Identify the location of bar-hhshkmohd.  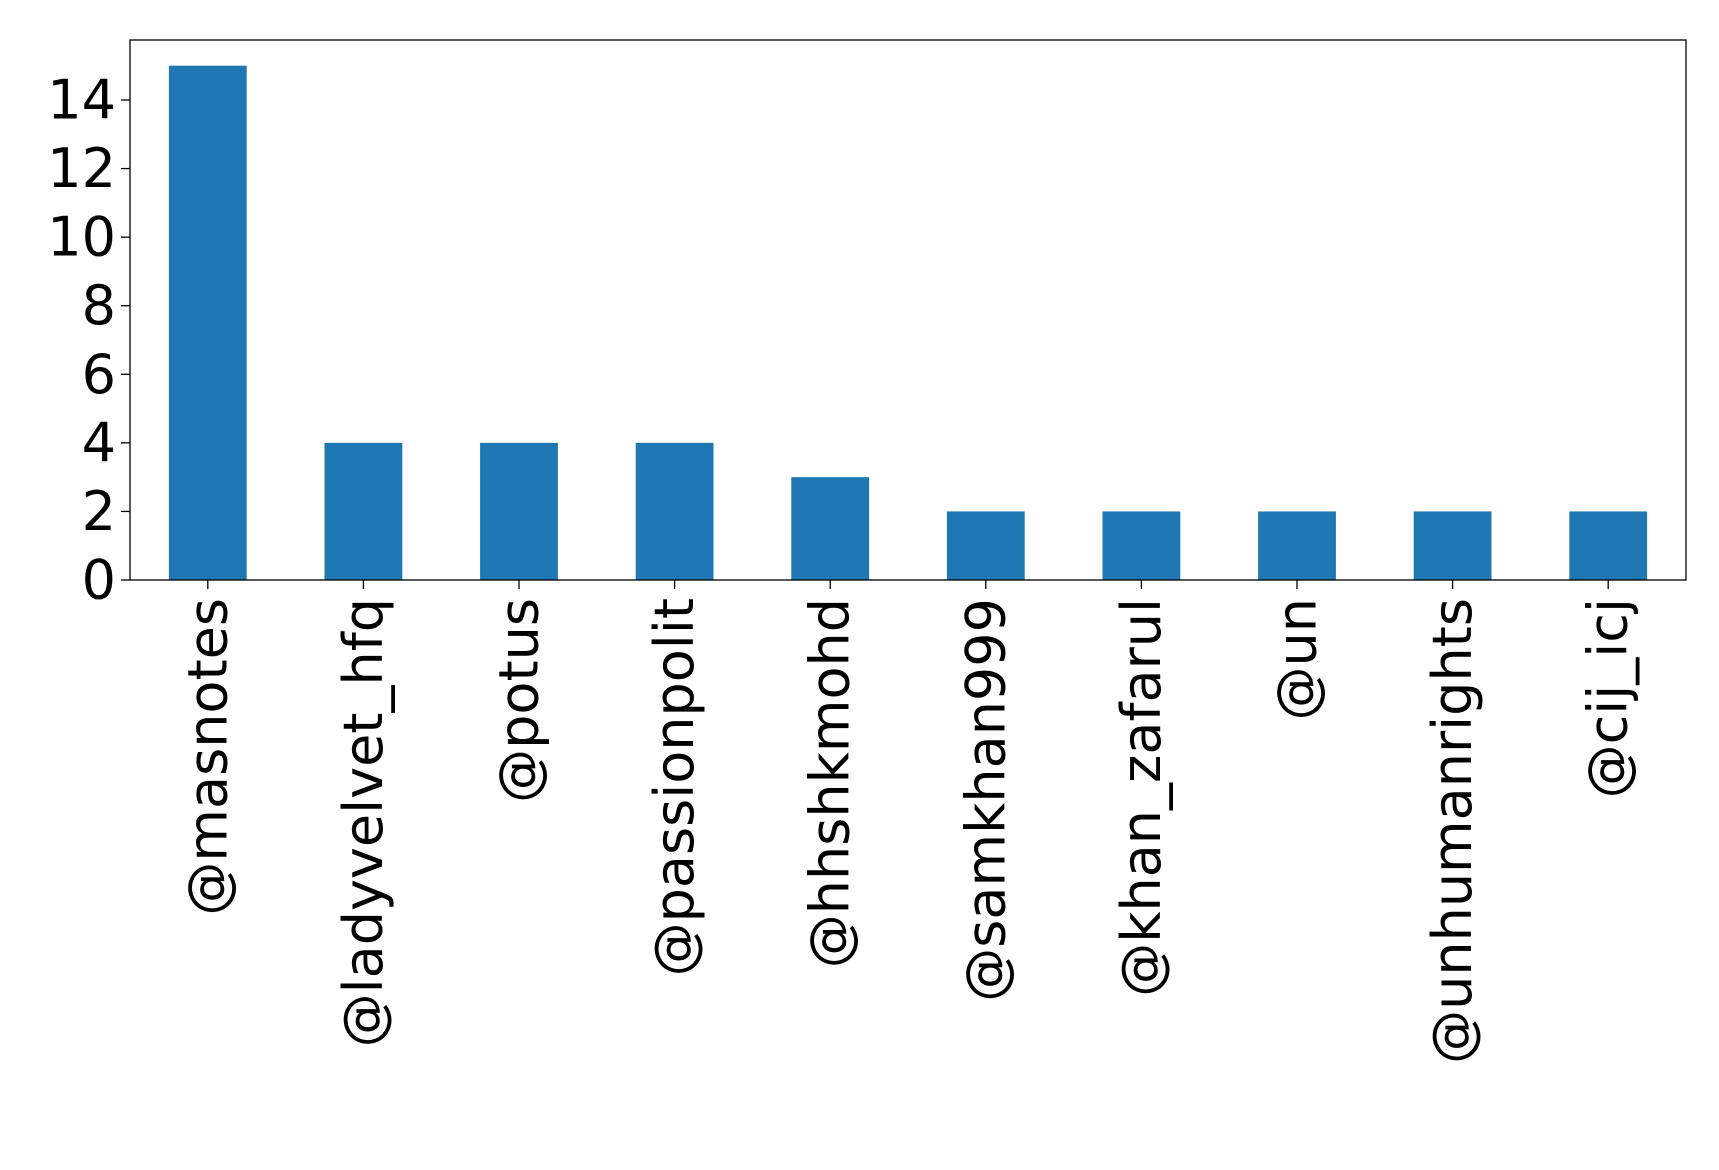
(830, 528).